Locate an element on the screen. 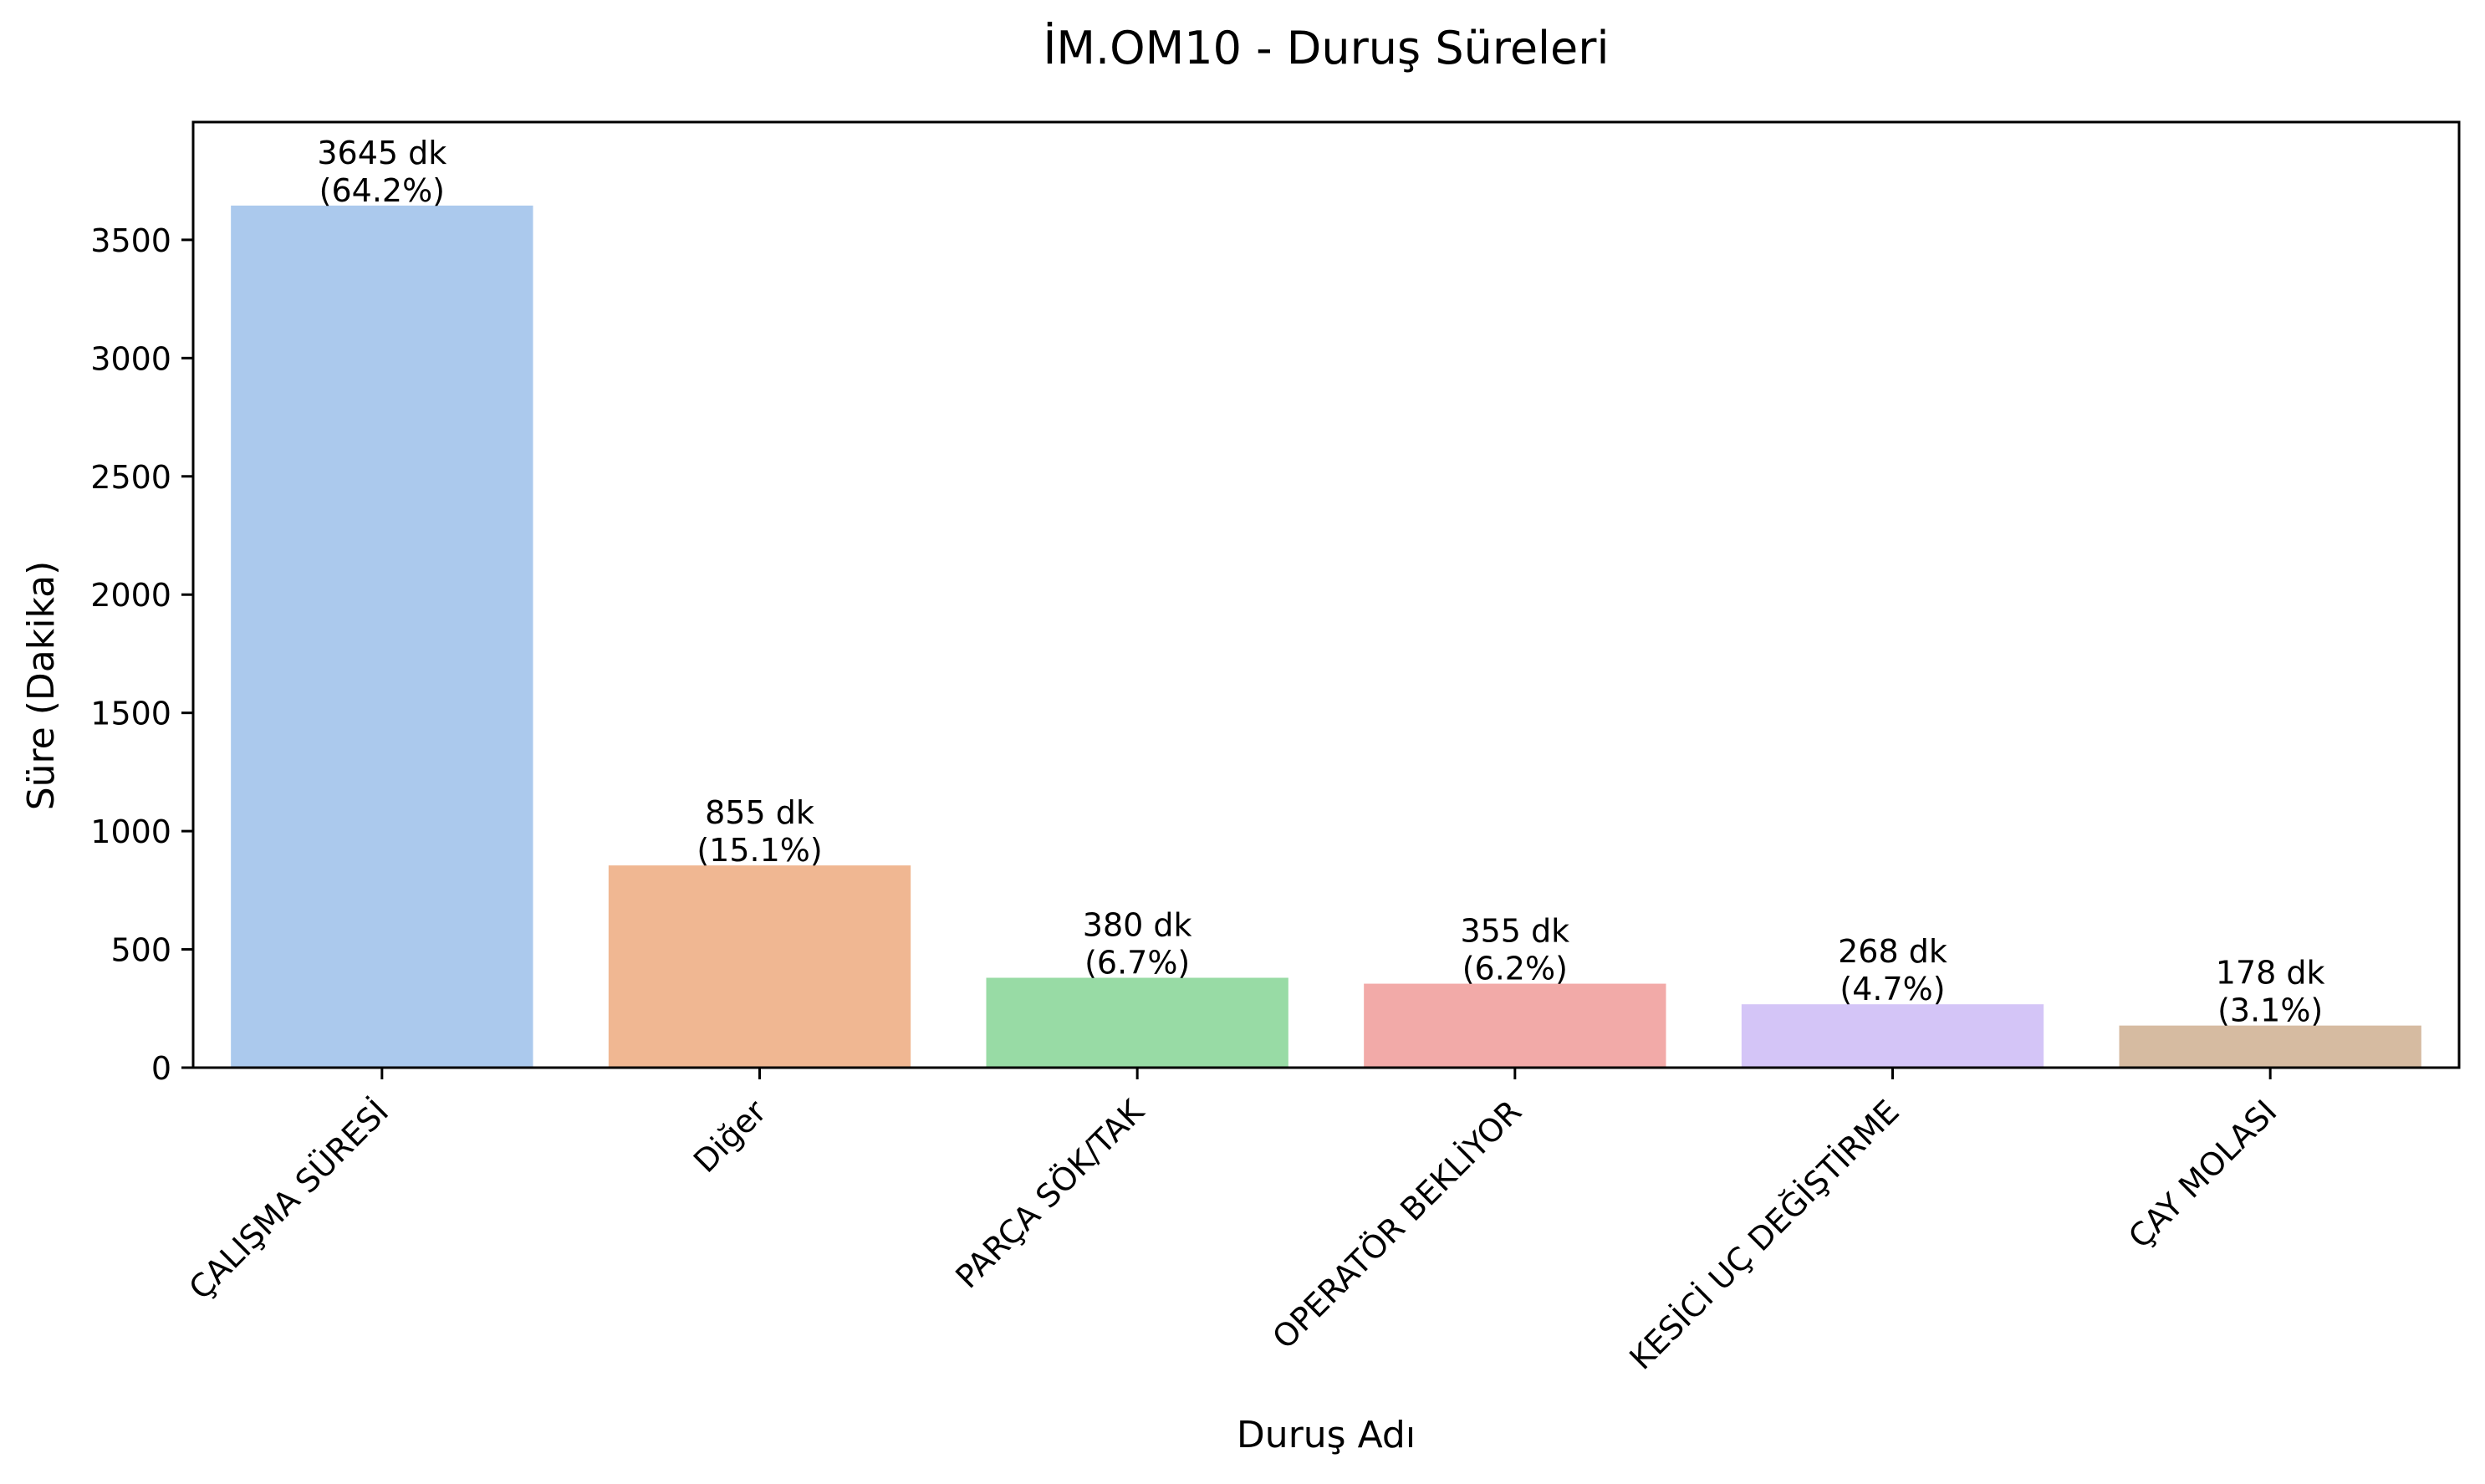  bar-value-label: 268 dk is located at coordinates (1892, 951).